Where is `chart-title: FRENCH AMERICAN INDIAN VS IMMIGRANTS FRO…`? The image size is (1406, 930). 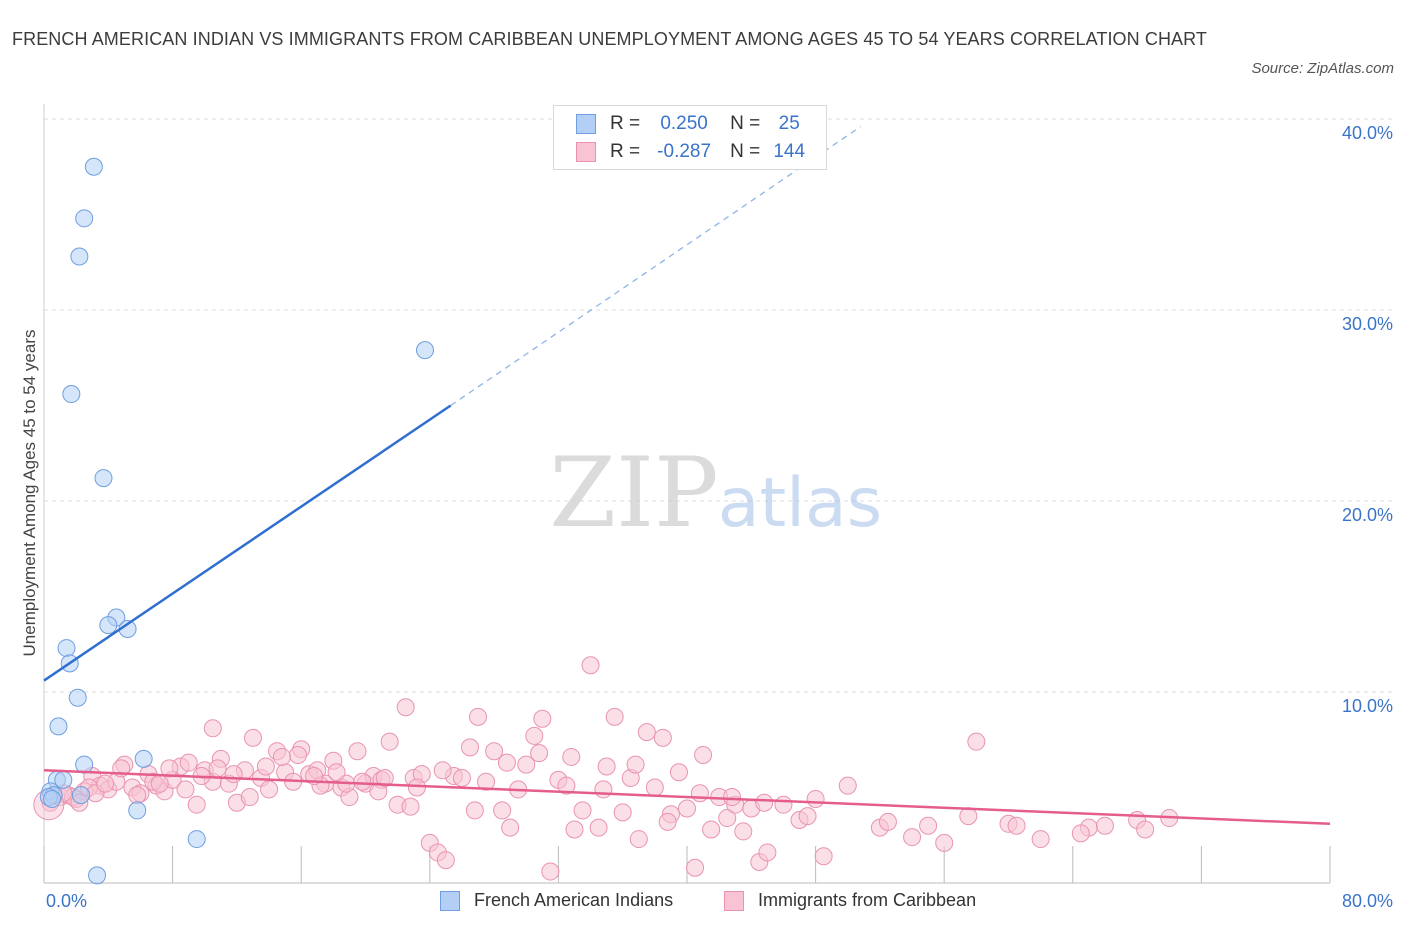 chart-title: FRENCH AMERICAN INDIAN VS IMMIGRANTS FRO… is located at coordinates (610, 39).